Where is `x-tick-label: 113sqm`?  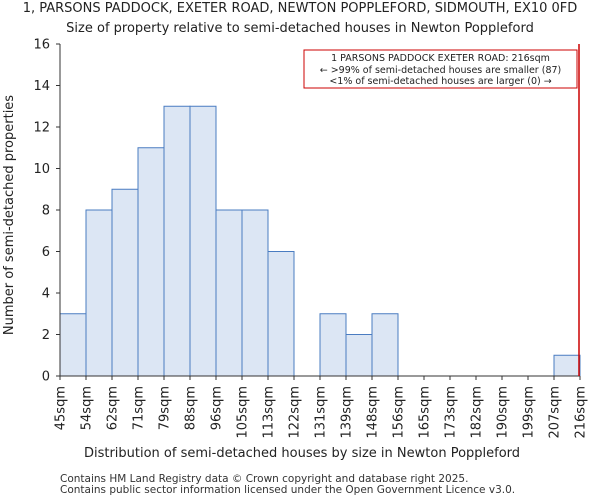
x-tick-label: 113sqm is located at coordinates (269, 412).